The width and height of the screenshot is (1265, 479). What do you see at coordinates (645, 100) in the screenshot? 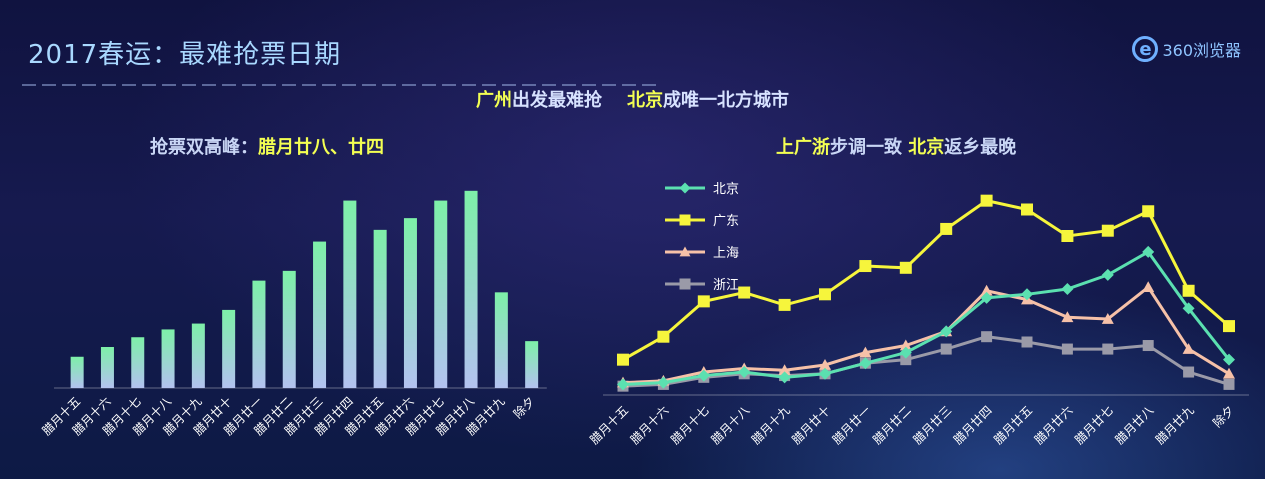
I see `subtitle-highlight-beijing: 北京` at bounding box center [645, 100].